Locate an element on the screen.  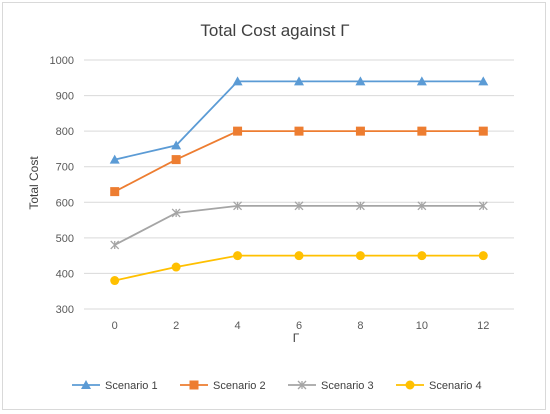
legend-item: Scenario 4 is located at coordinates (439, 386).